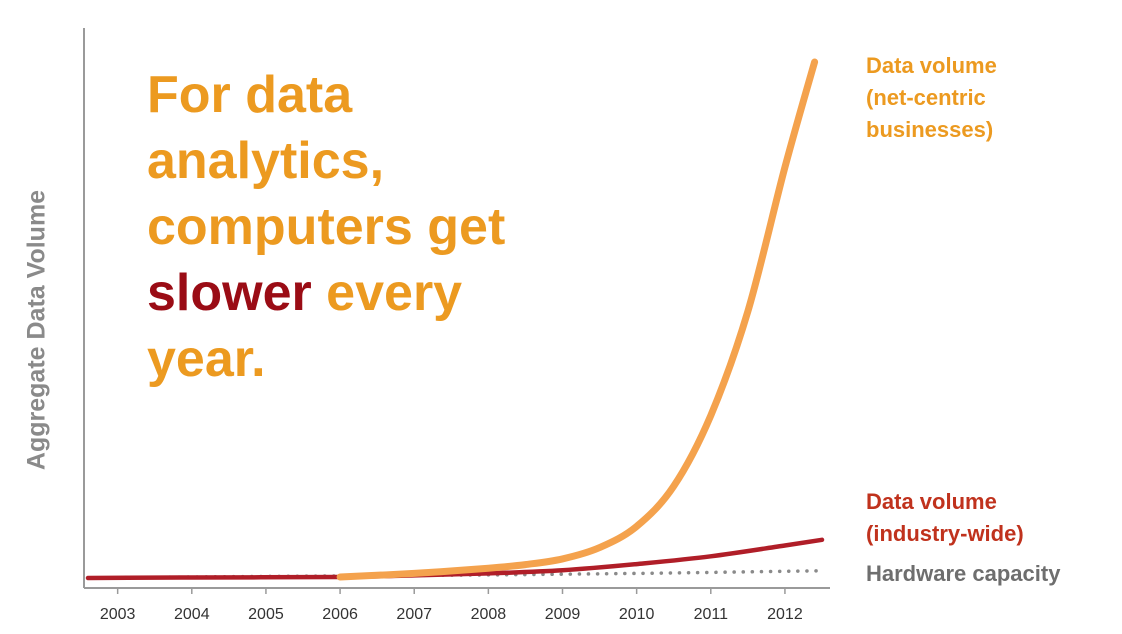 The width and height of the screenshot is (1122, 634). I want to click on label-net-centric: Data volume (net-centric businesses), so click(931, 98).